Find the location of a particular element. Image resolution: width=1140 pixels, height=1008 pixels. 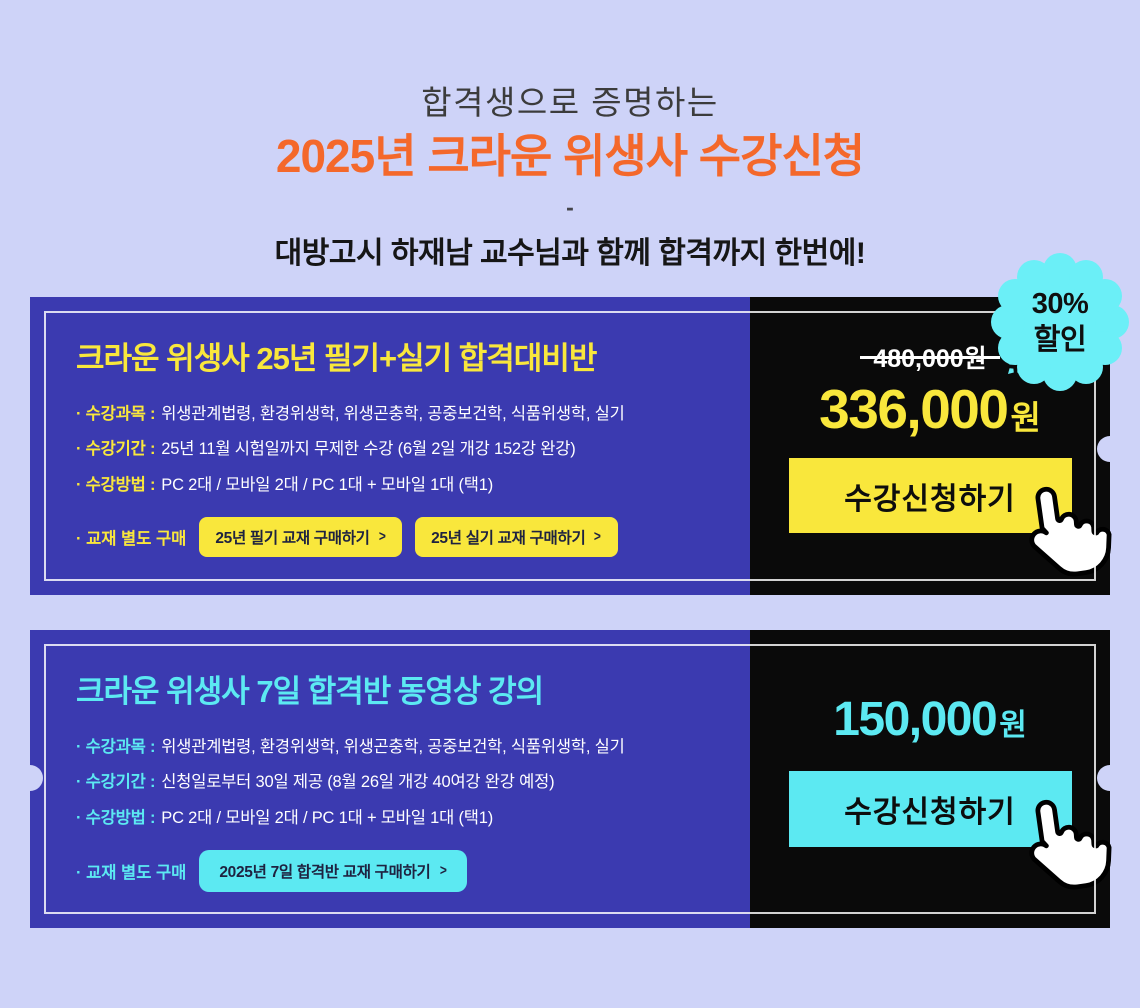

buy-7day-textbook-button: 2025년 7일 합격반 교재 구매하기 > is located at coordinates (333, 870).